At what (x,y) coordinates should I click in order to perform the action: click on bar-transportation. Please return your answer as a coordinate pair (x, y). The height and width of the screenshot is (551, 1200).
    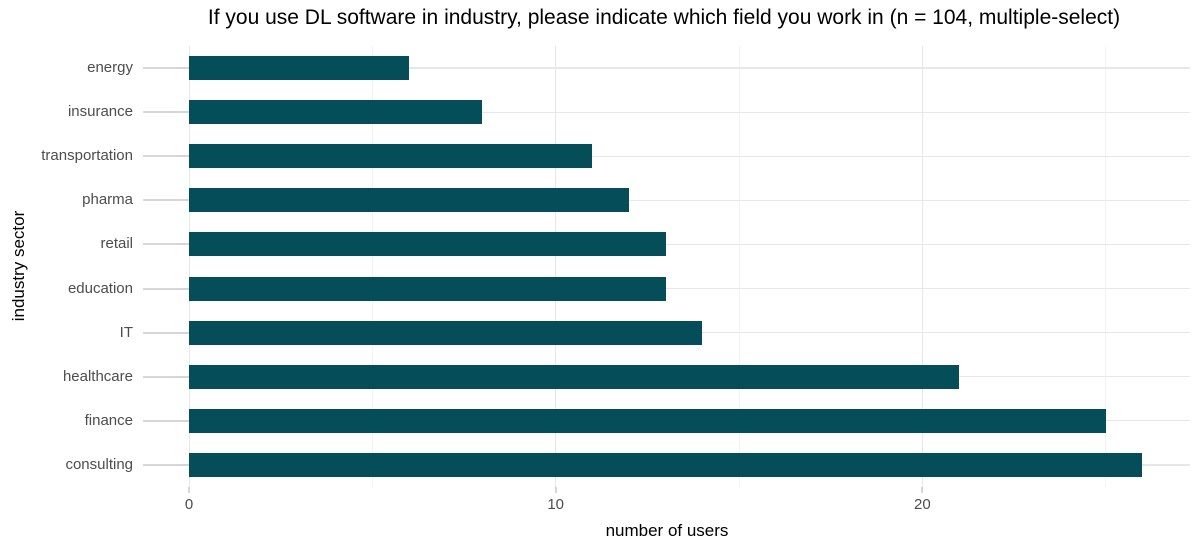
    Looking at the image, I should click on (391, 156).